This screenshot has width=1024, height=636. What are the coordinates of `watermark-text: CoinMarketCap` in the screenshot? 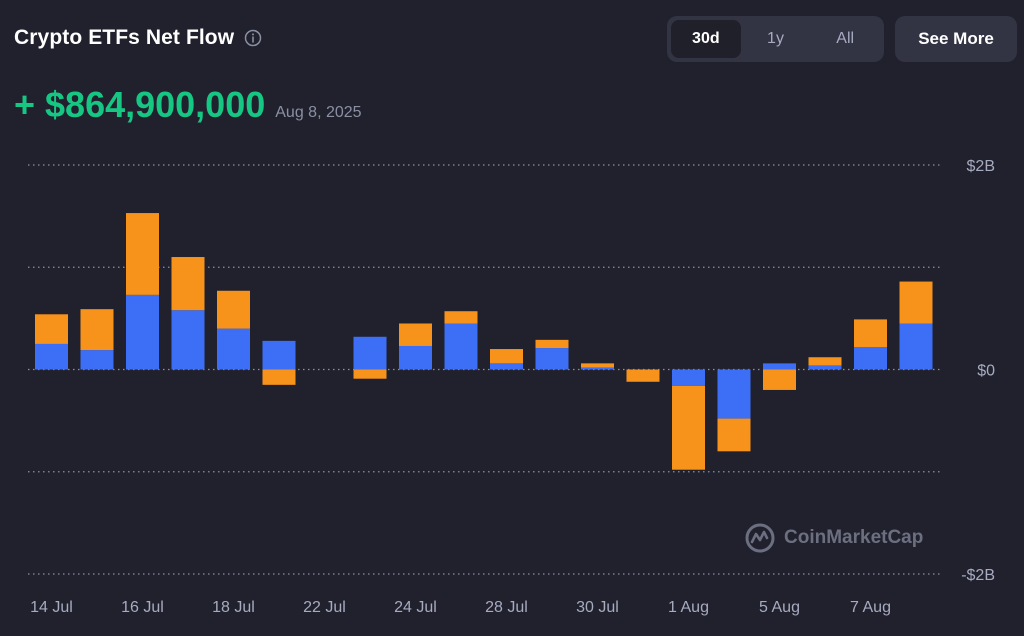 It's located at (854, 537).